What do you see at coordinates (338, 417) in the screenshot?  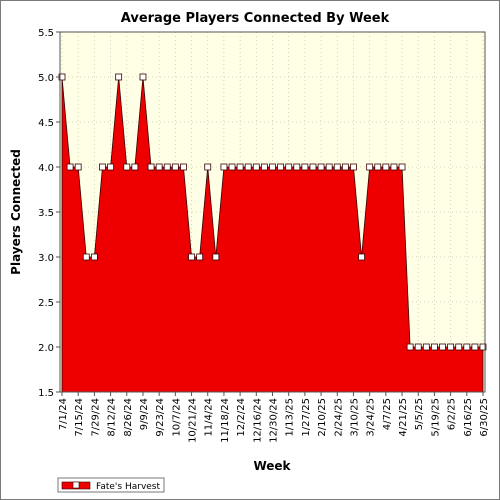 I see `x-tick-label: 2/24/25` at bounding box center [338, 417].